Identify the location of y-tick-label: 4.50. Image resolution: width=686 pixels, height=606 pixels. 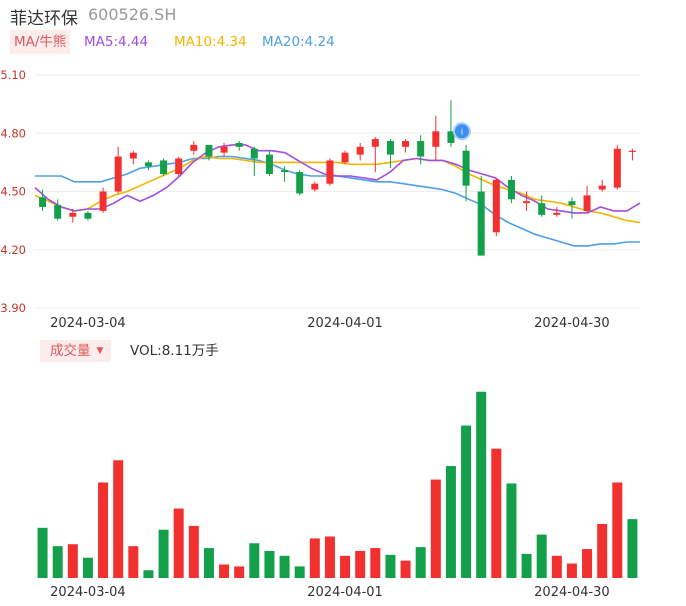
(13, 192).